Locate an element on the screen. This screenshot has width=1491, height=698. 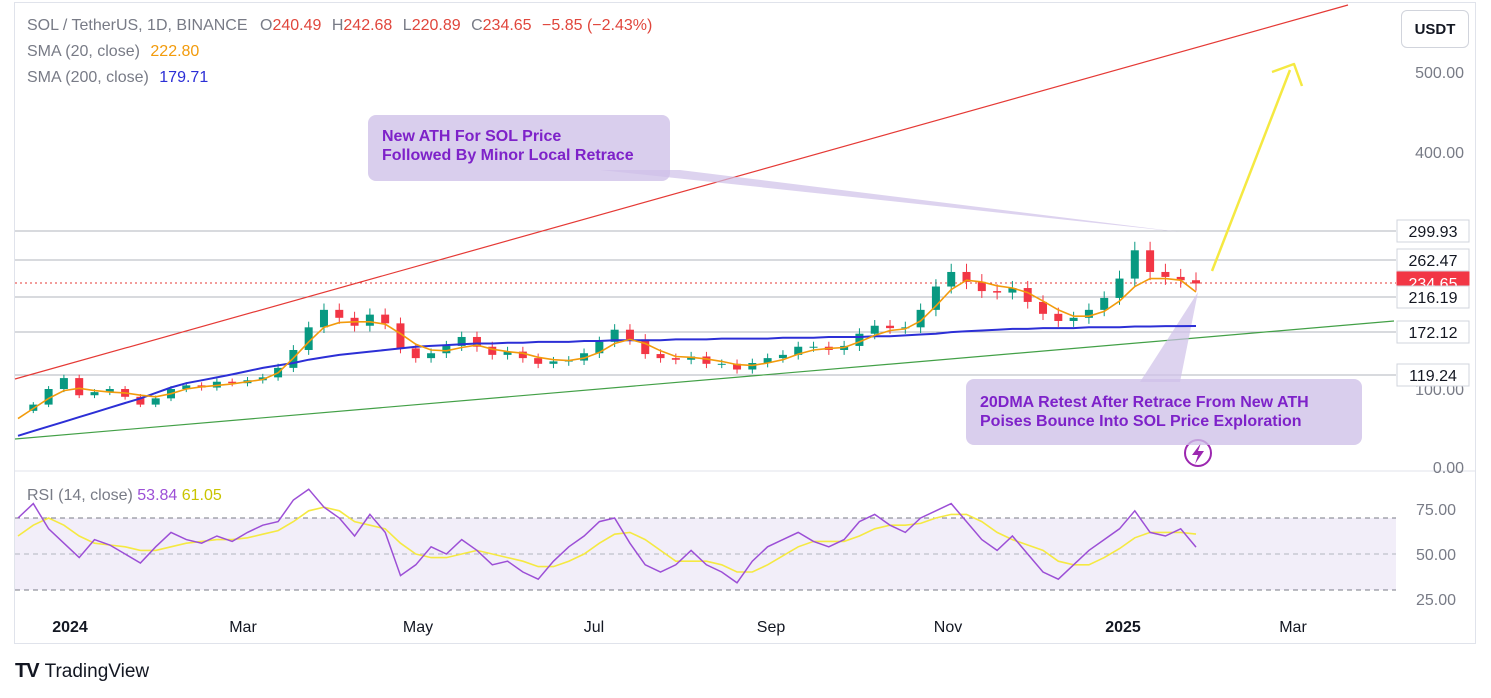
price-tag-0: 299.93 is located at coordinates (1433, 232).